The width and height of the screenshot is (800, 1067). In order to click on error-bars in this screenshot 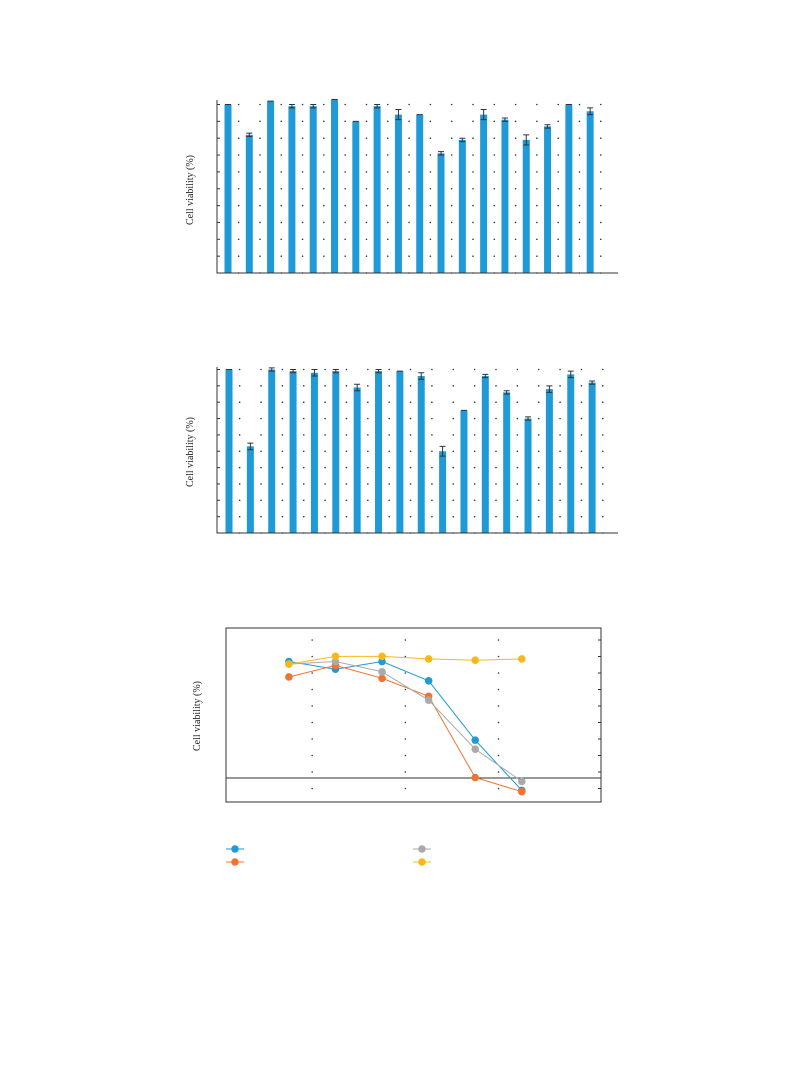, I will do `click(411, 412)`.